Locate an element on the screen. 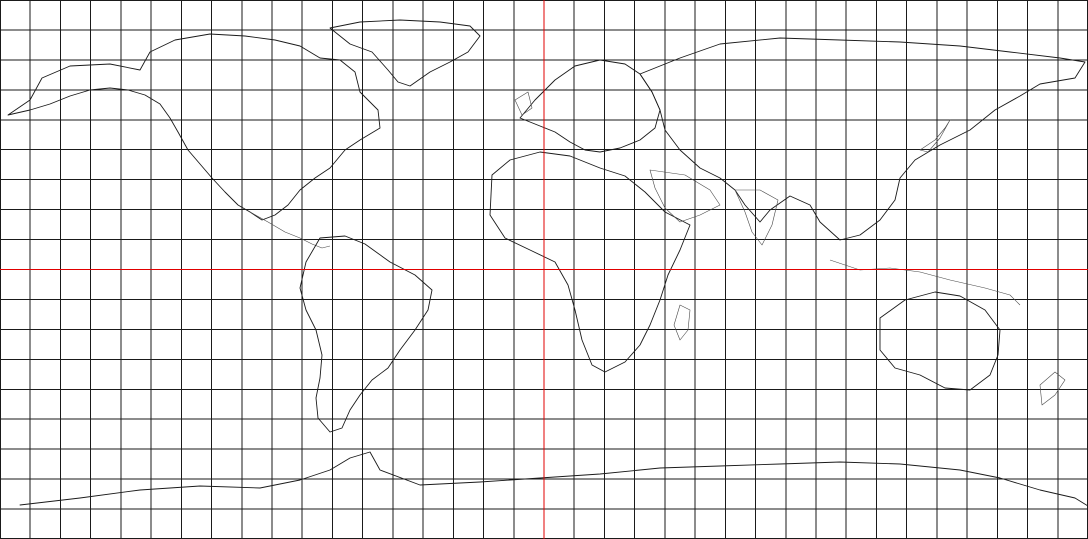 Image resolution: width=1088 pixels, height=539 pixels. coast-japan is located at coordinates (935, 136).